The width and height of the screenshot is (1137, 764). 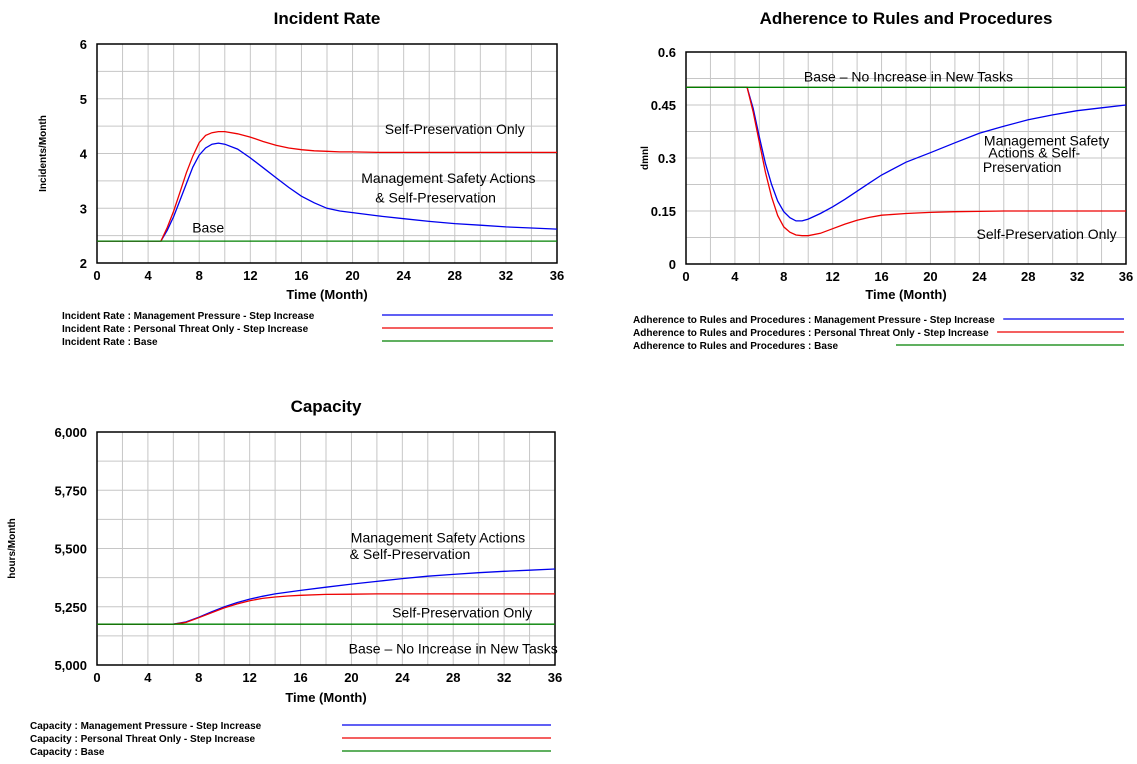 What do you see at coordinates (1077, 276) in the screenshot?
I see `adherence-x-tick-label: 32` at bounding box center [1077, 276].